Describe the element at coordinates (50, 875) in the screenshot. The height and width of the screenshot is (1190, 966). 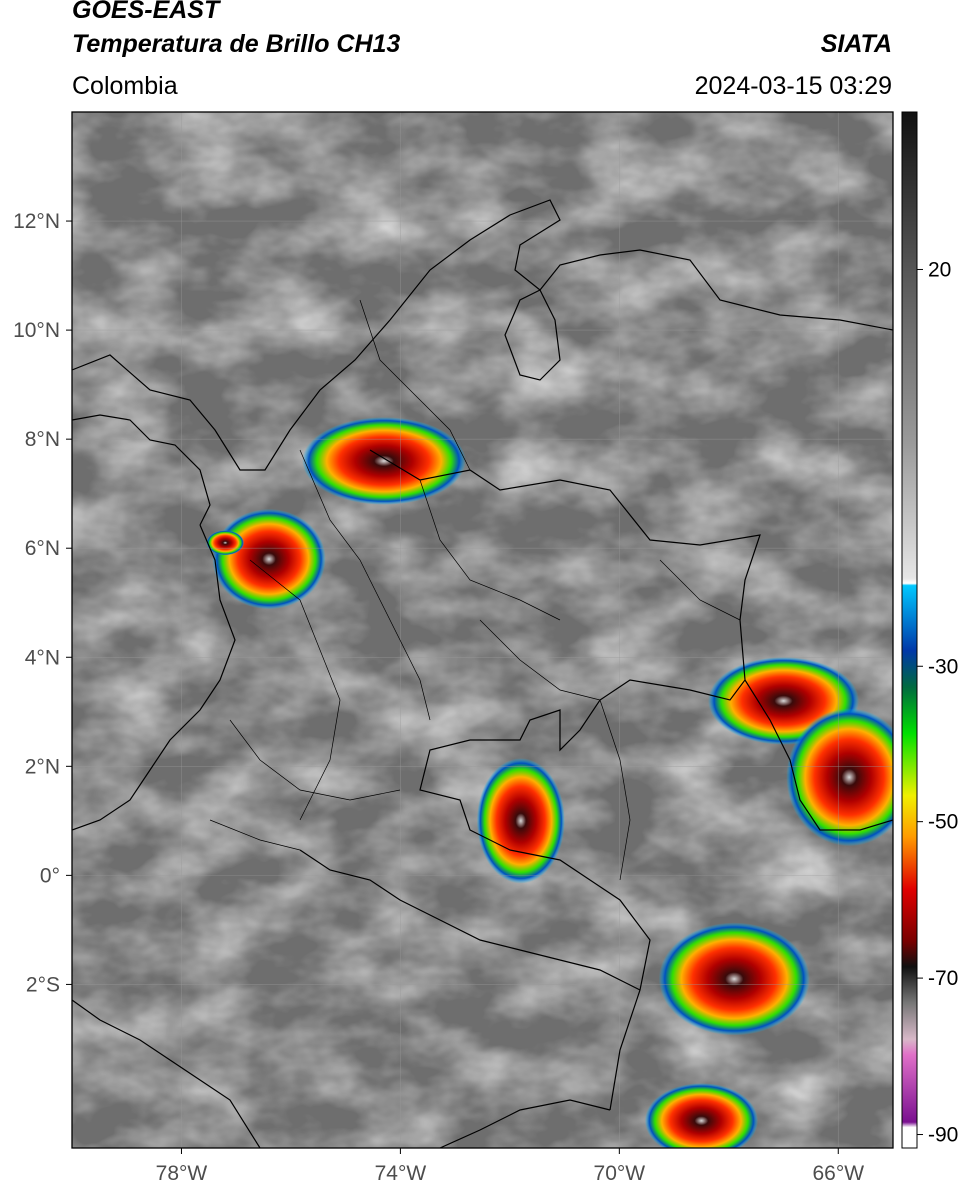
I see `lat-tick-label: 0°` at that location.